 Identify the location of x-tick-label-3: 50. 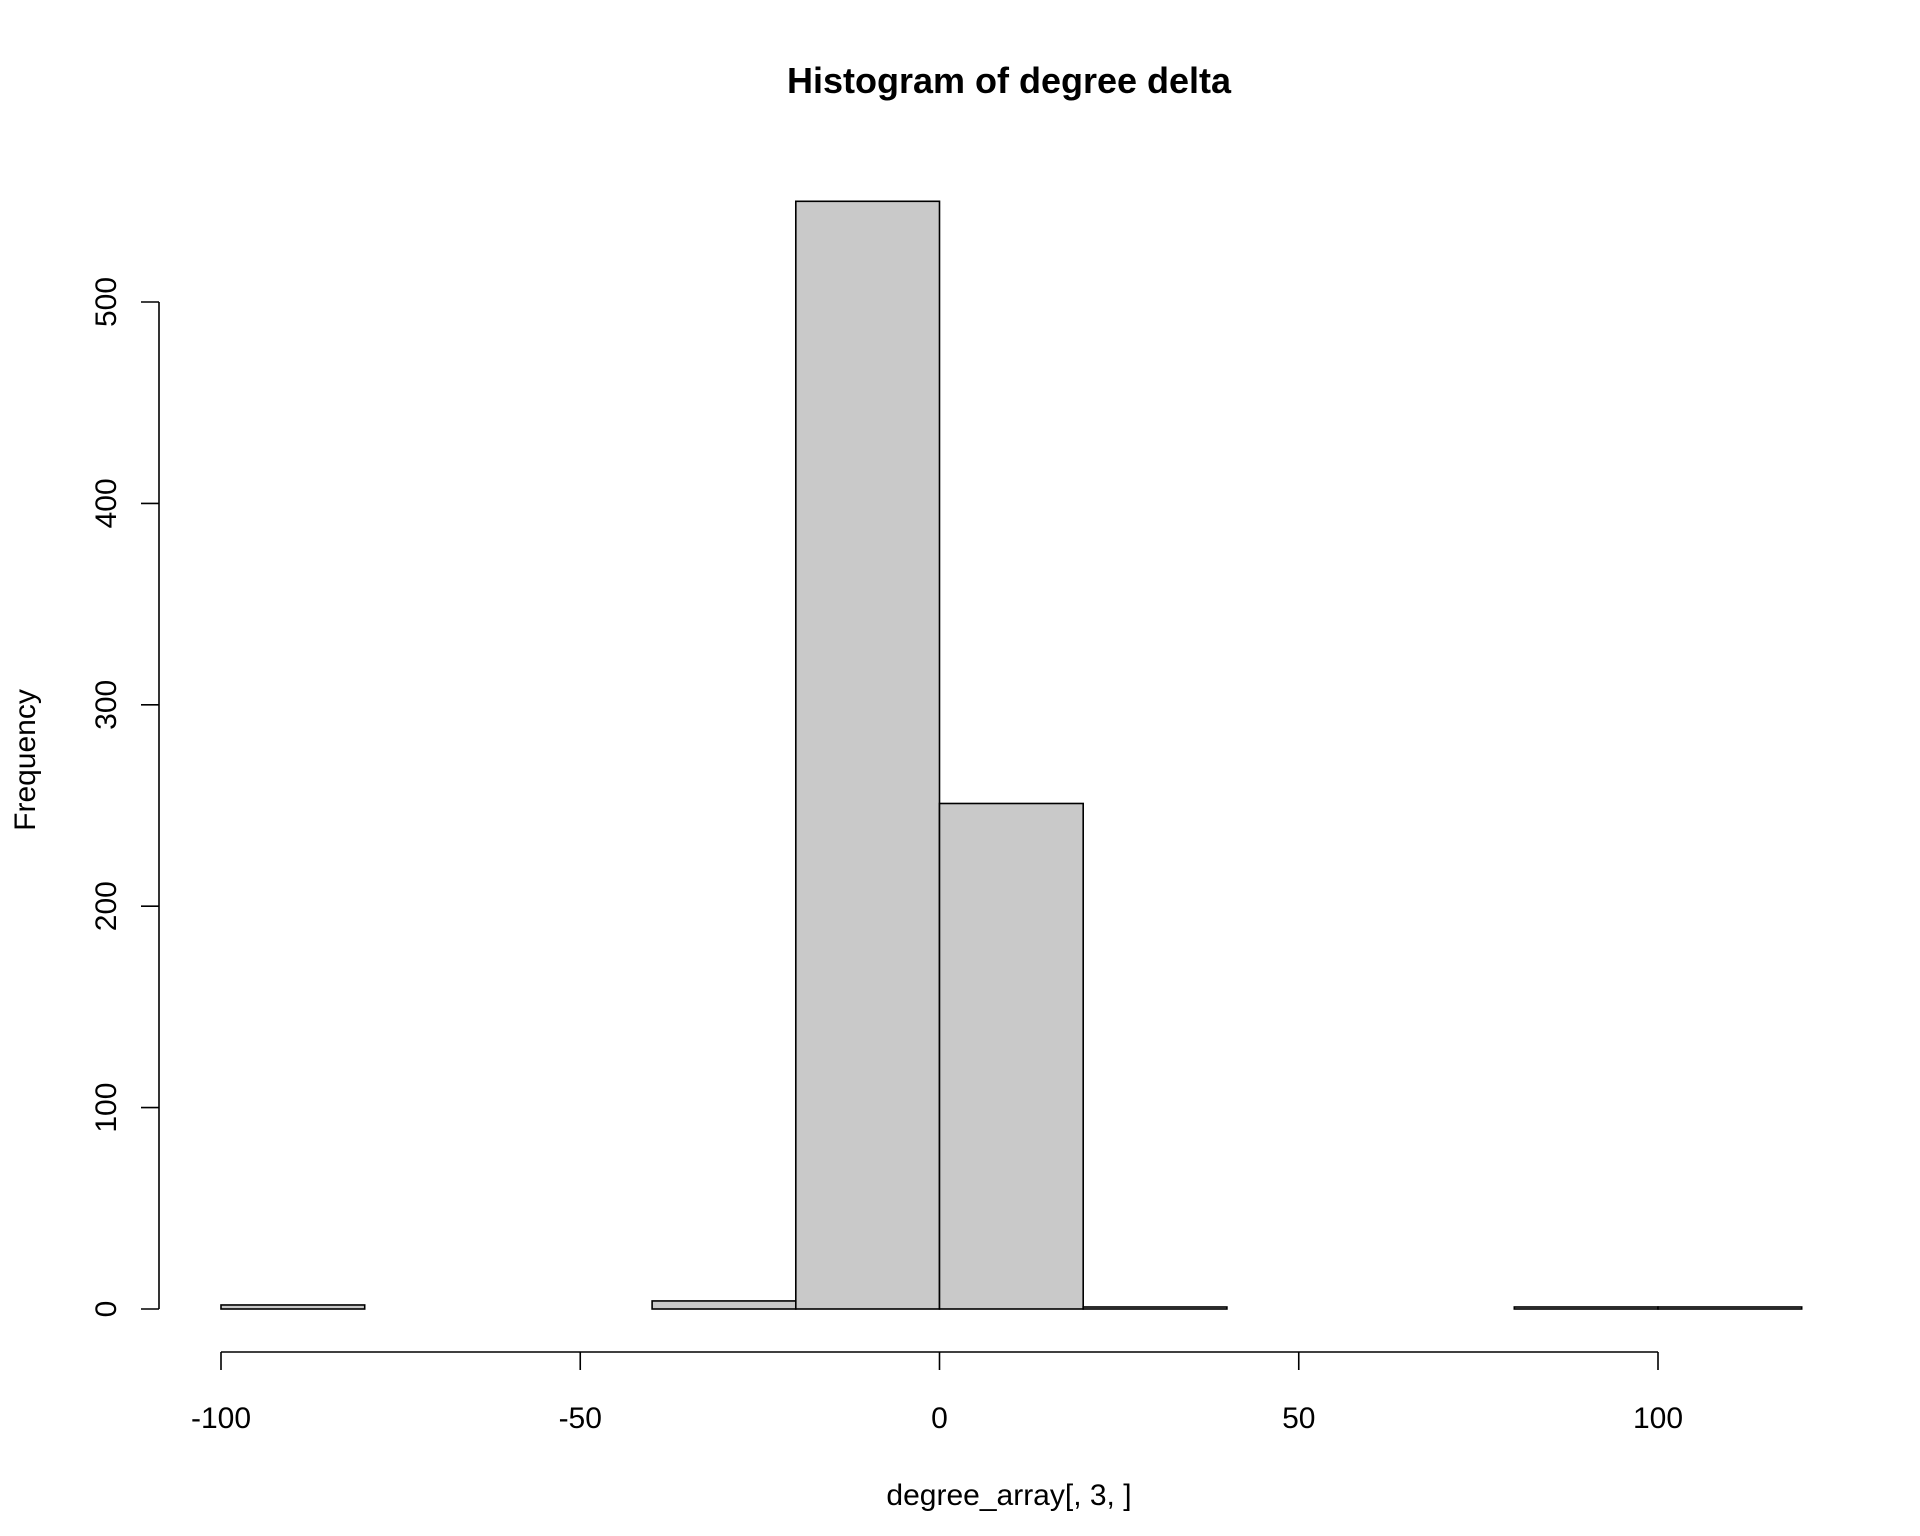
(1298, 1418).